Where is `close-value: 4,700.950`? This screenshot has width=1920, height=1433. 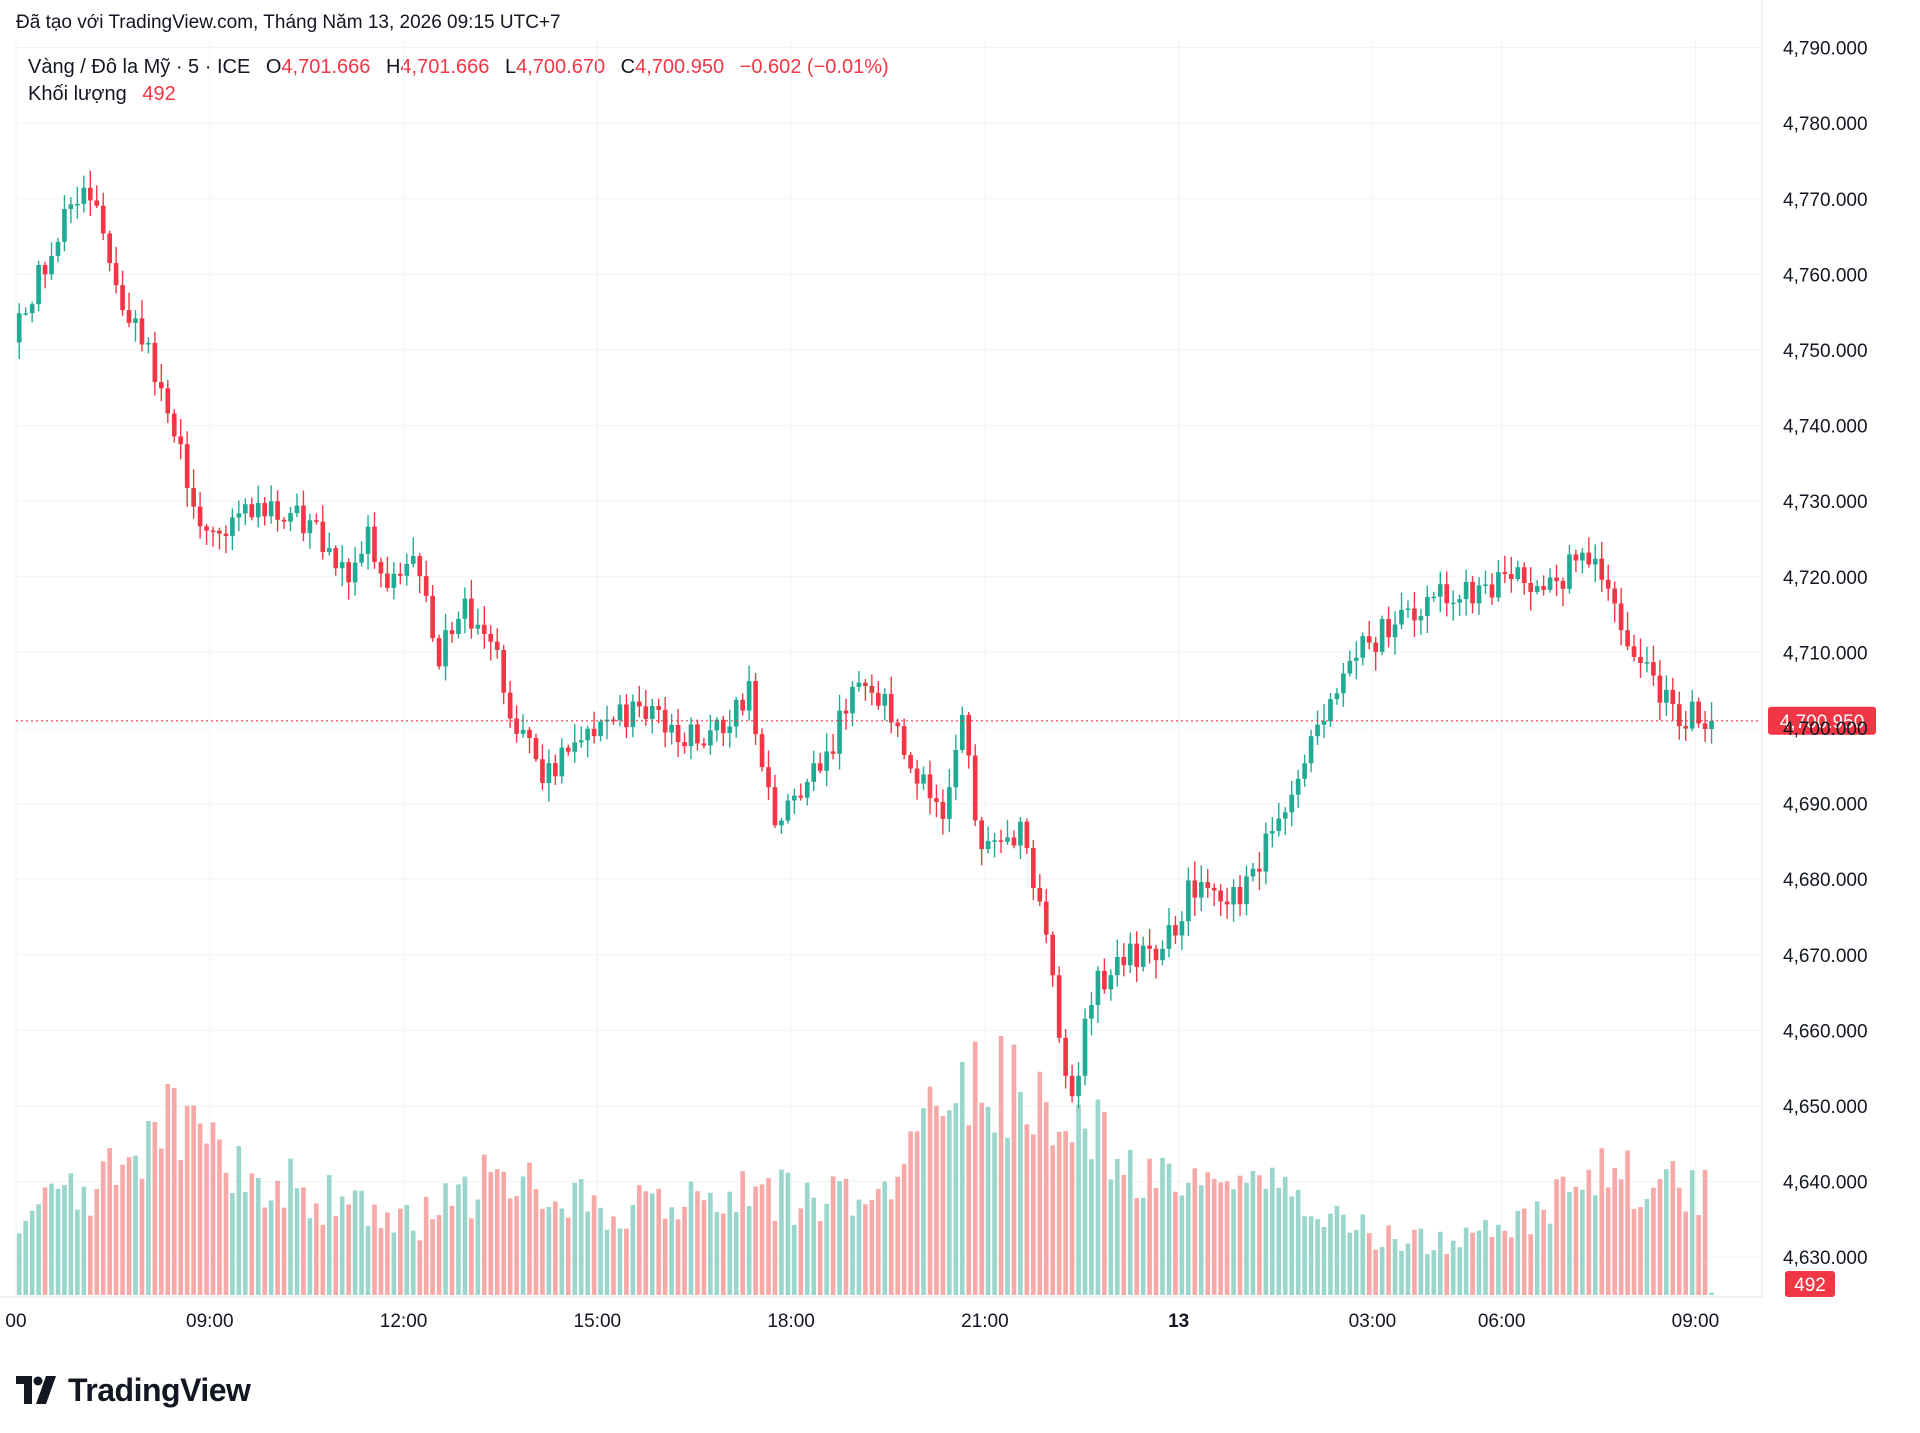
close-value: 4,700.950 is located at coordinates (680, 67).